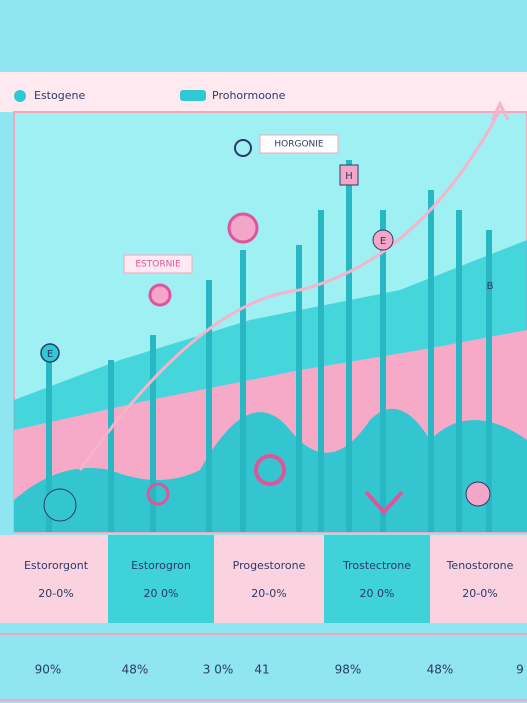 Image resolution: width=527 pixels, height=703 pixels. Describe the element at coordinates (348, 670) in the screenshot. I see `axis-label: 98%` at that location.